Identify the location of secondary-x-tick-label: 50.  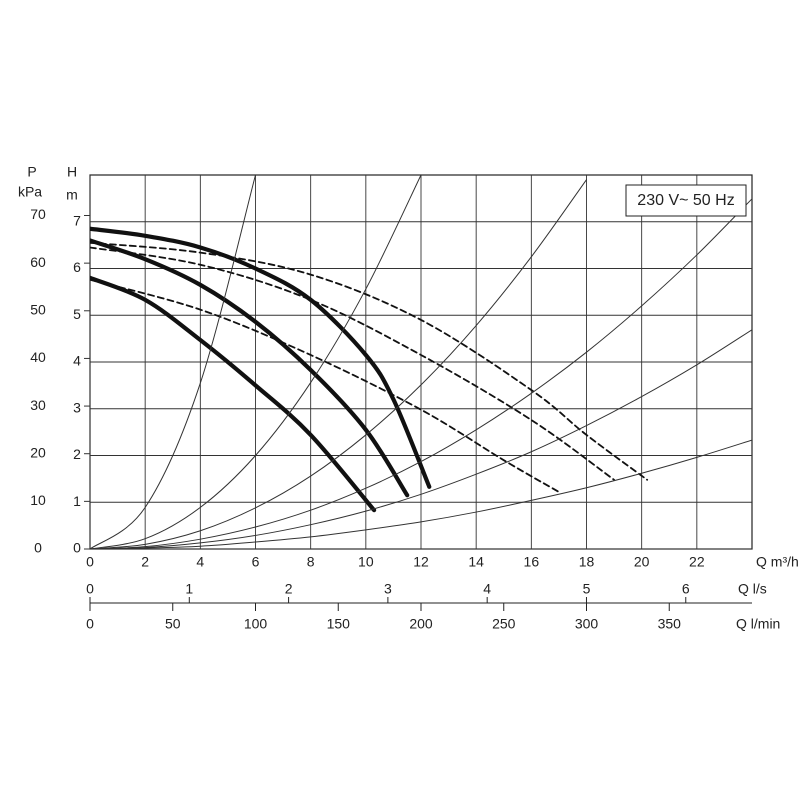
(173, 624).